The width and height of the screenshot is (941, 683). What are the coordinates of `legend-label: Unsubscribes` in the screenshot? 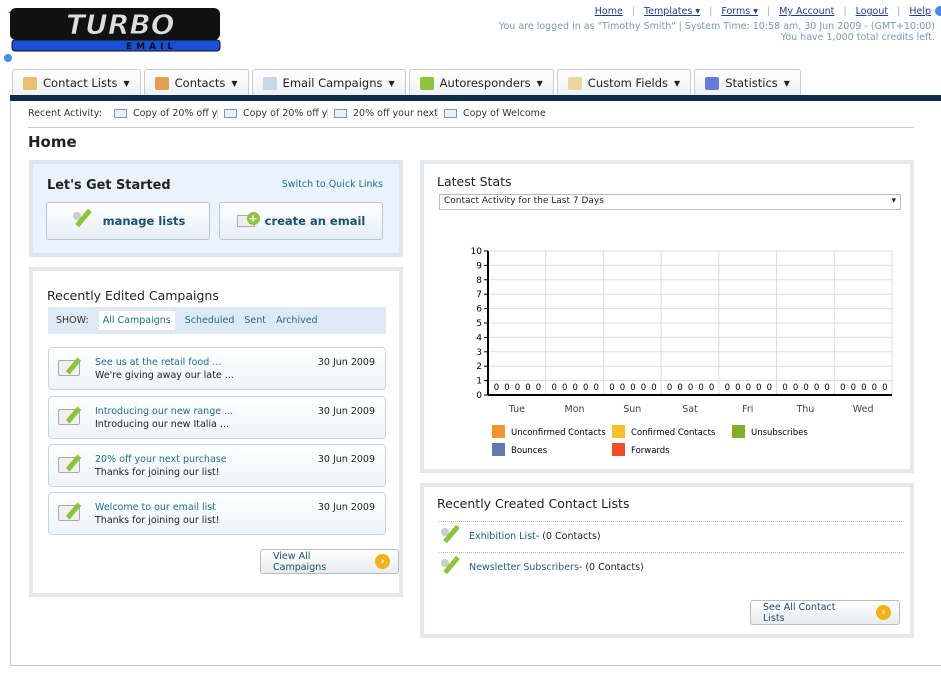 It's located at (779, 433).